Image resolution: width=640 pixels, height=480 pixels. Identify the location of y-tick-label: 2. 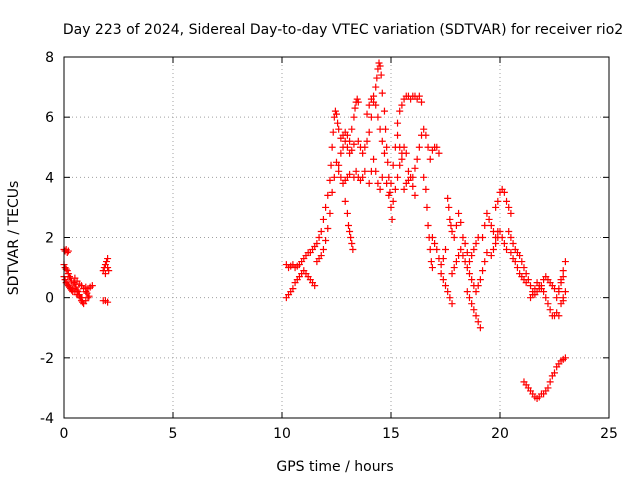
(49, 239).